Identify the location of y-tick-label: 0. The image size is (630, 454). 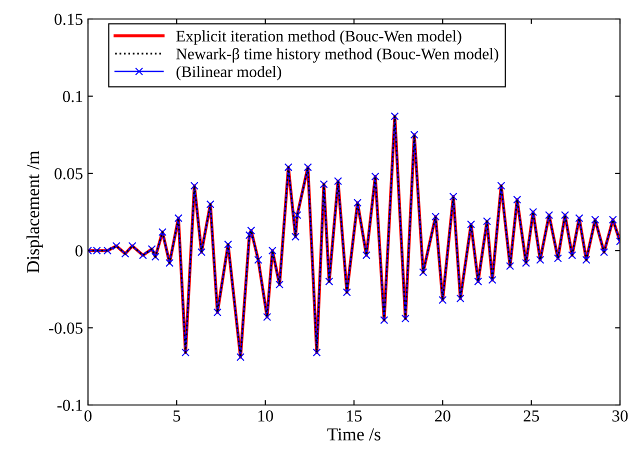
(79, 251).